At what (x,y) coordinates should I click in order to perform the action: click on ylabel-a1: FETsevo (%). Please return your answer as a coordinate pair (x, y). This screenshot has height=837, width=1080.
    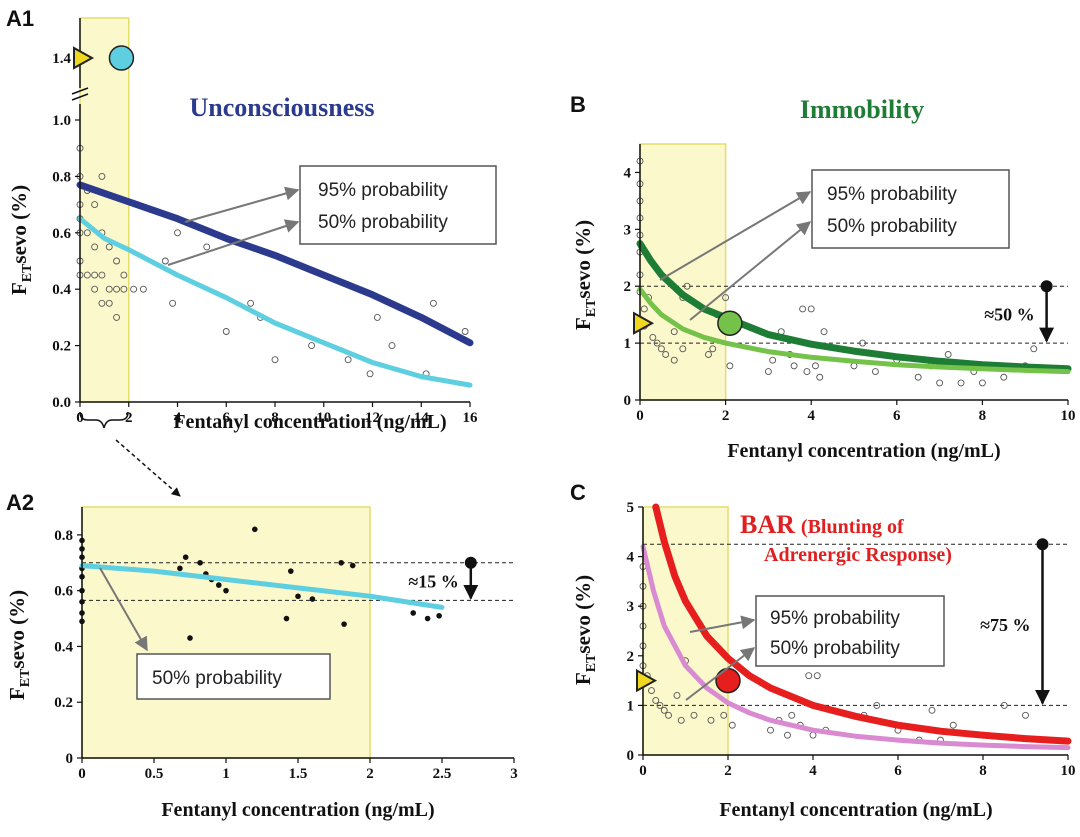
    Looking at the image, I should click on (21, 240).